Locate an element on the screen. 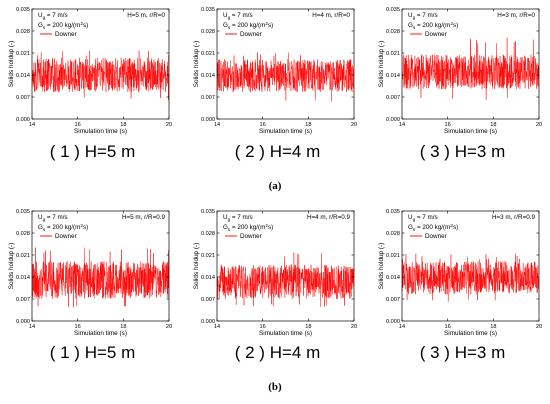 This screenshot has width=550, height=404. figure-label-b: (b) is located at coordinates (275, 387).